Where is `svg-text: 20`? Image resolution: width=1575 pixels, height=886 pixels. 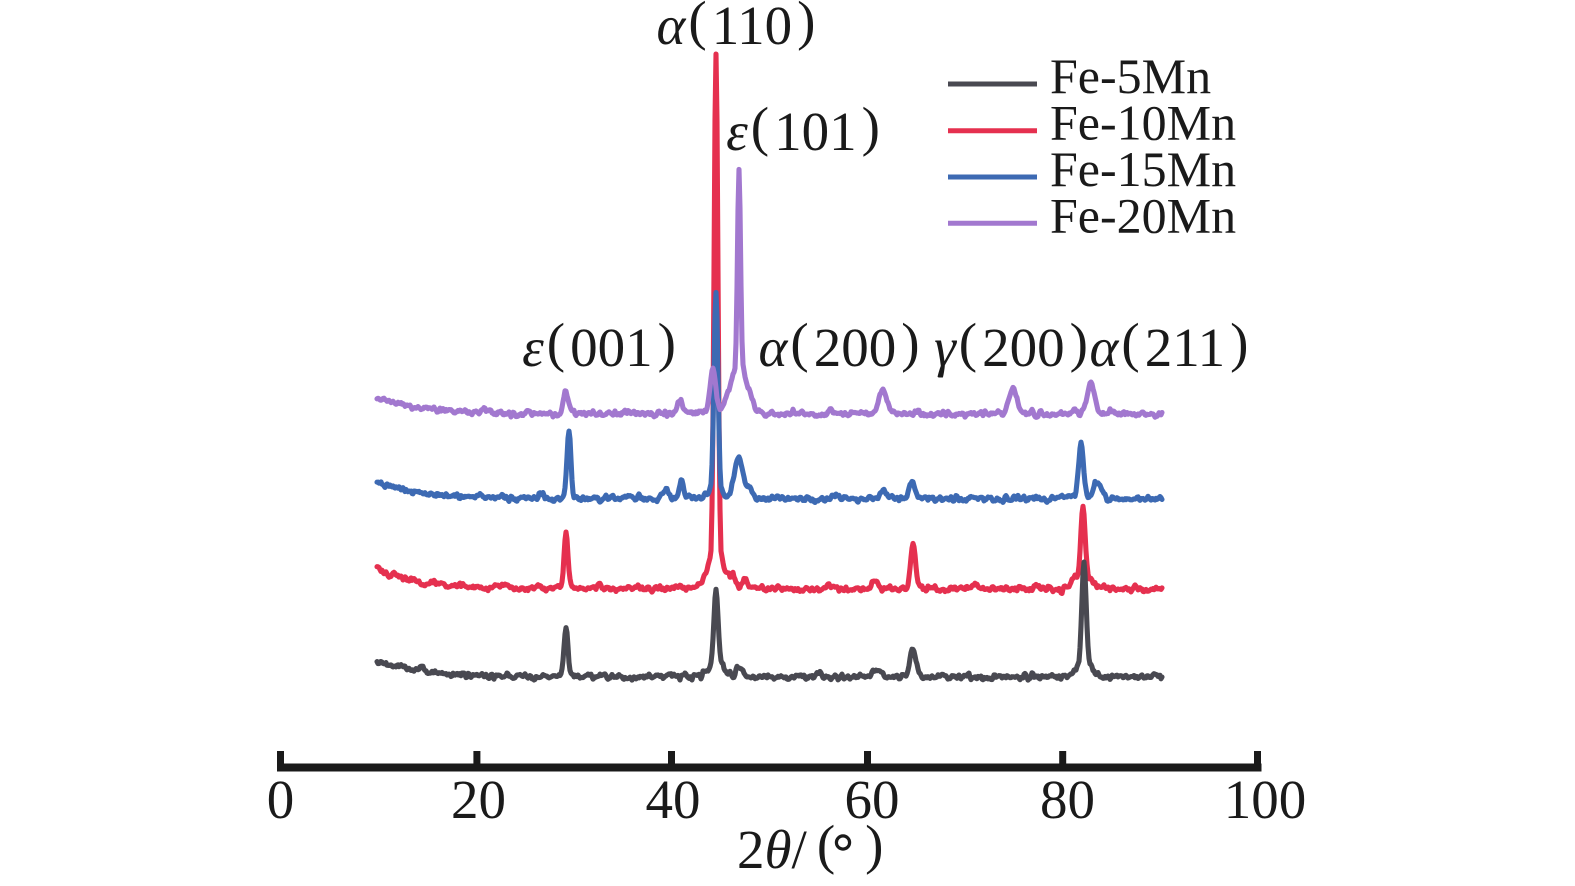
svg-text: 20 is located at coordinates (478, 799).